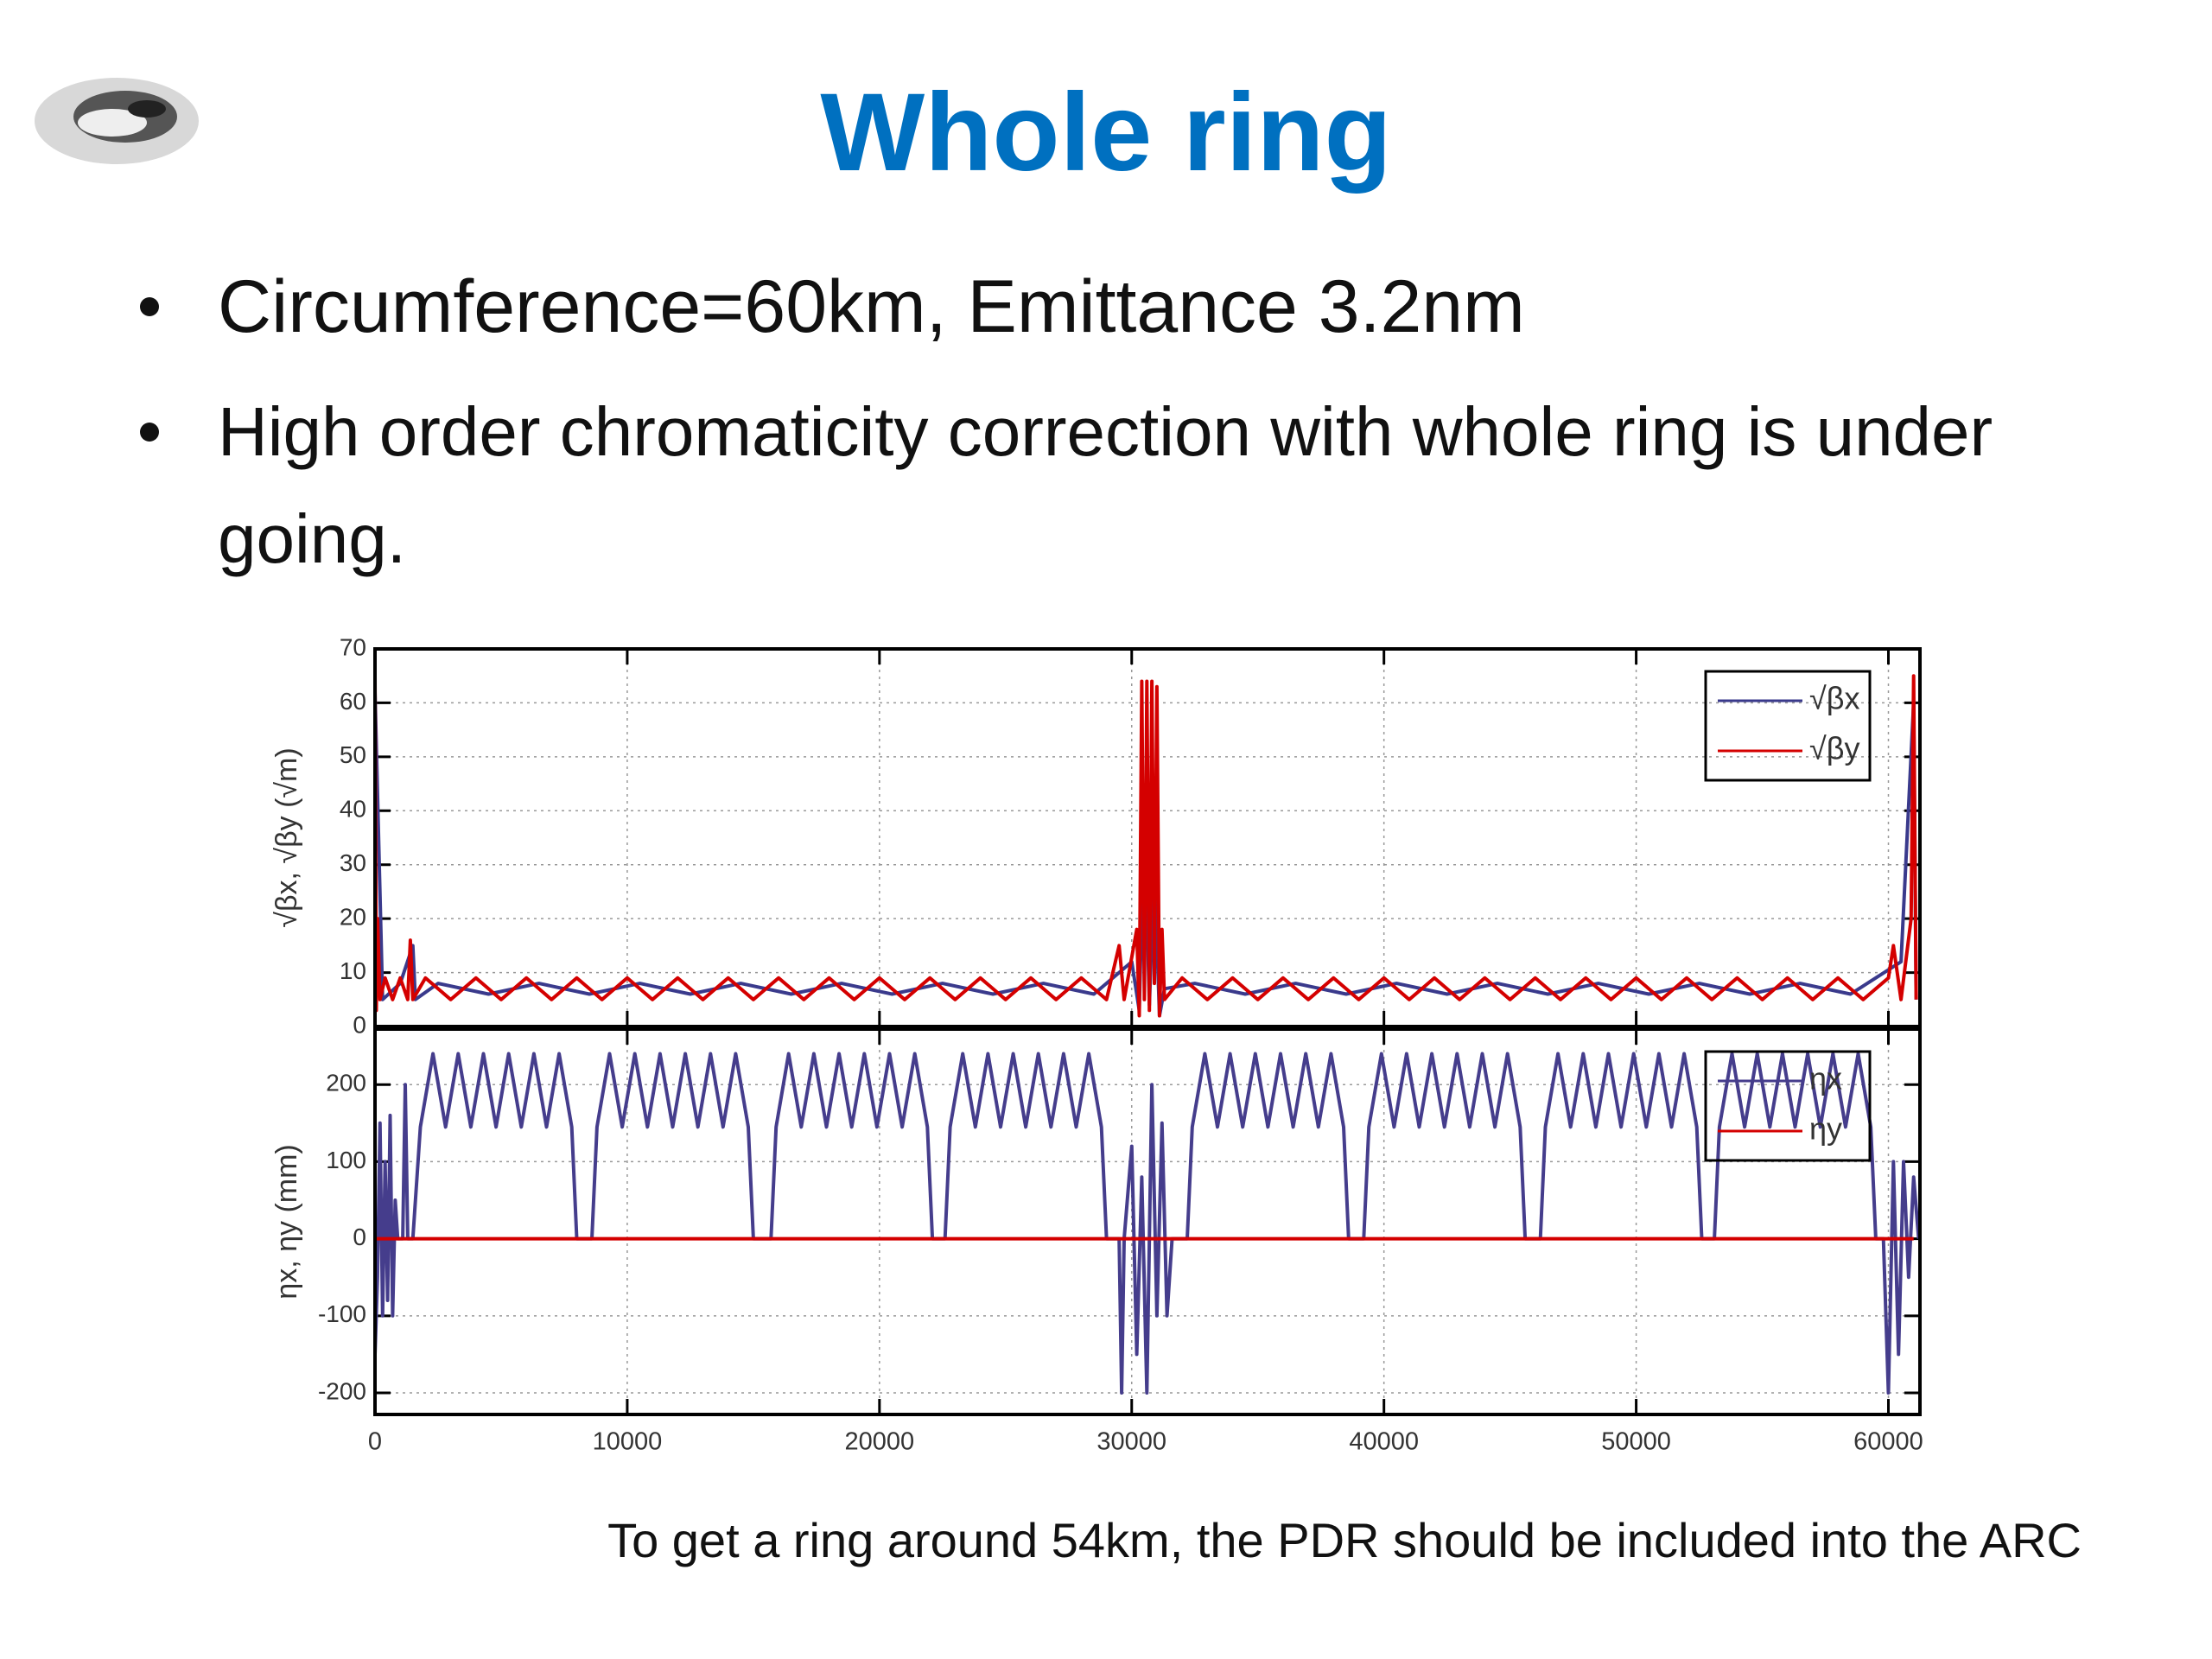 The height and width of the screenshot is (1659, 2212). I want to click on y-axis-label: ηx, ηy (mm), so click(286, 1221).